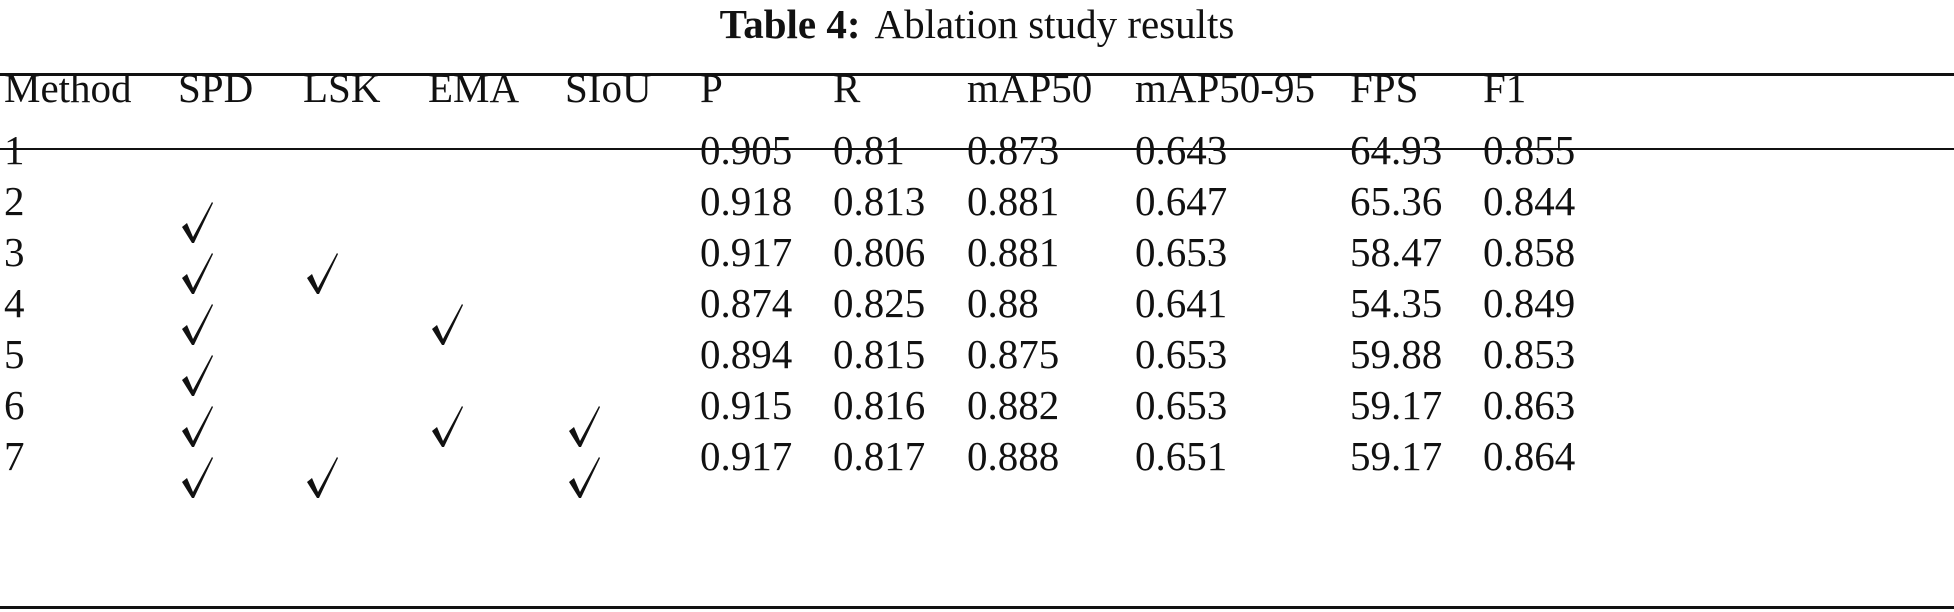  I want to click on cell-map50: 0.882, so click(1013, 405).